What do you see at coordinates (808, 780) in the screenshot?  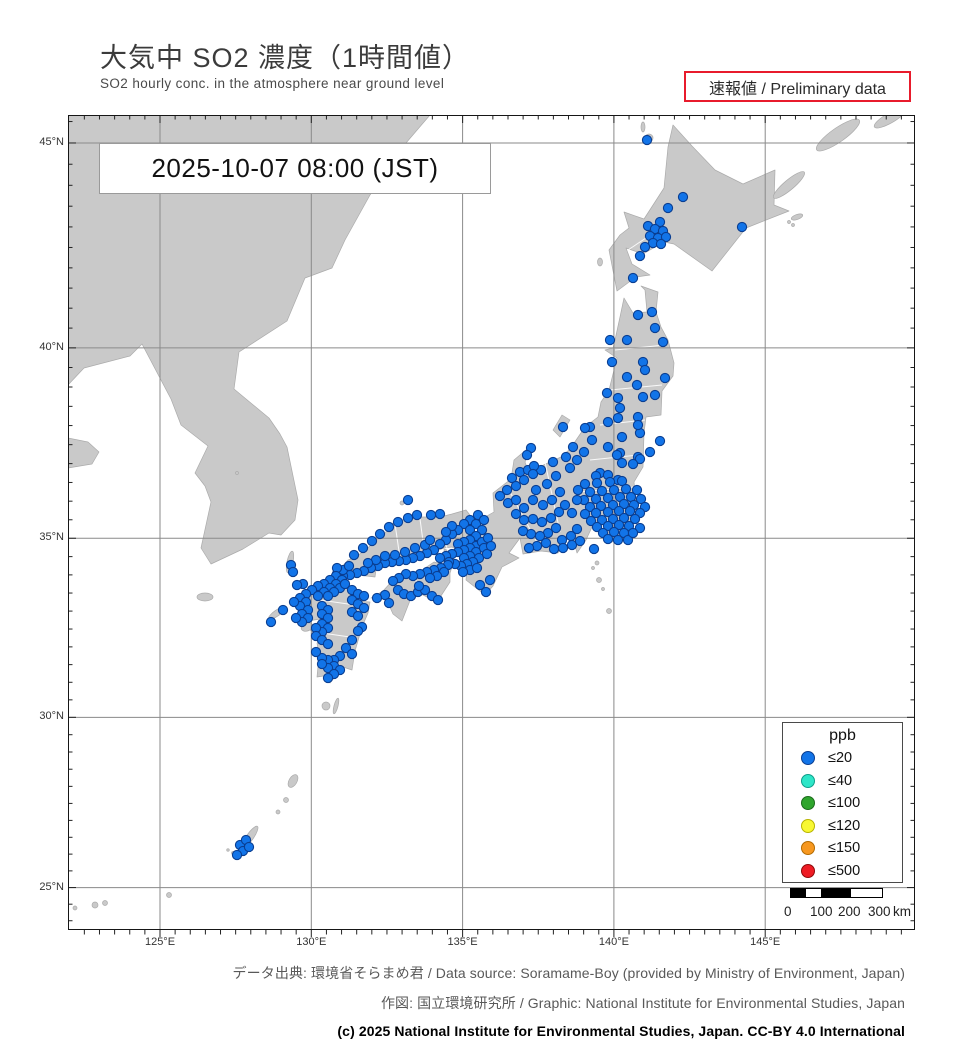 I see `legend-color-dot` at bounding box center [808, 780].